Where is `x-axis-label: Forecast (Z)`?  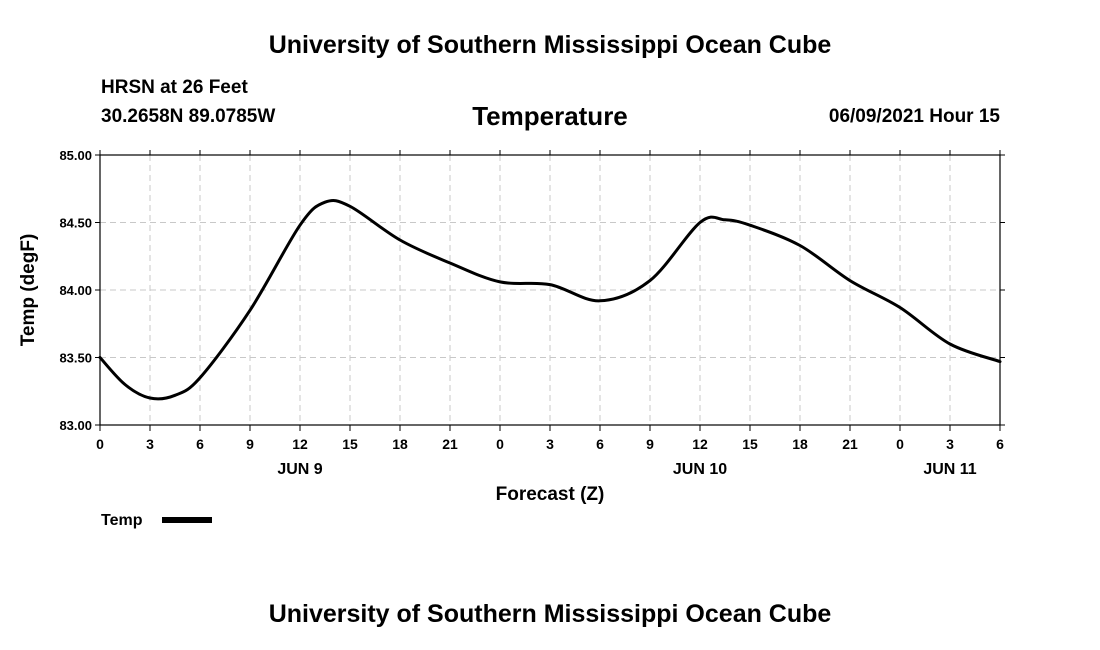 x-axis-label: Forecast (Z) is located at coordinates (550, 494).